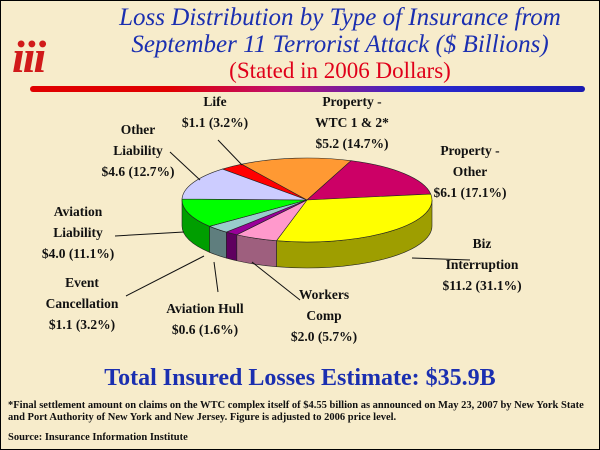  What do you see at coordinates (214, 101) in the screenshot?
I see `slice-label: Life` at bounding box center [214, 101].